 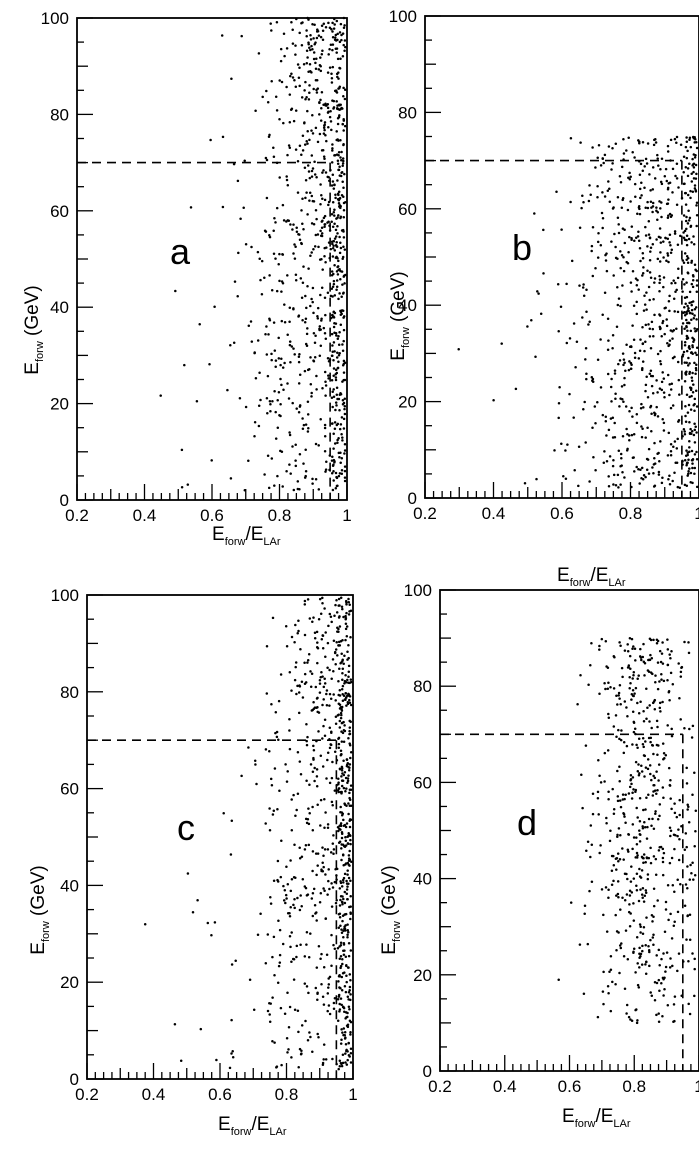 I want to click on y-tick-label: 20, so click(x=59, y=404).